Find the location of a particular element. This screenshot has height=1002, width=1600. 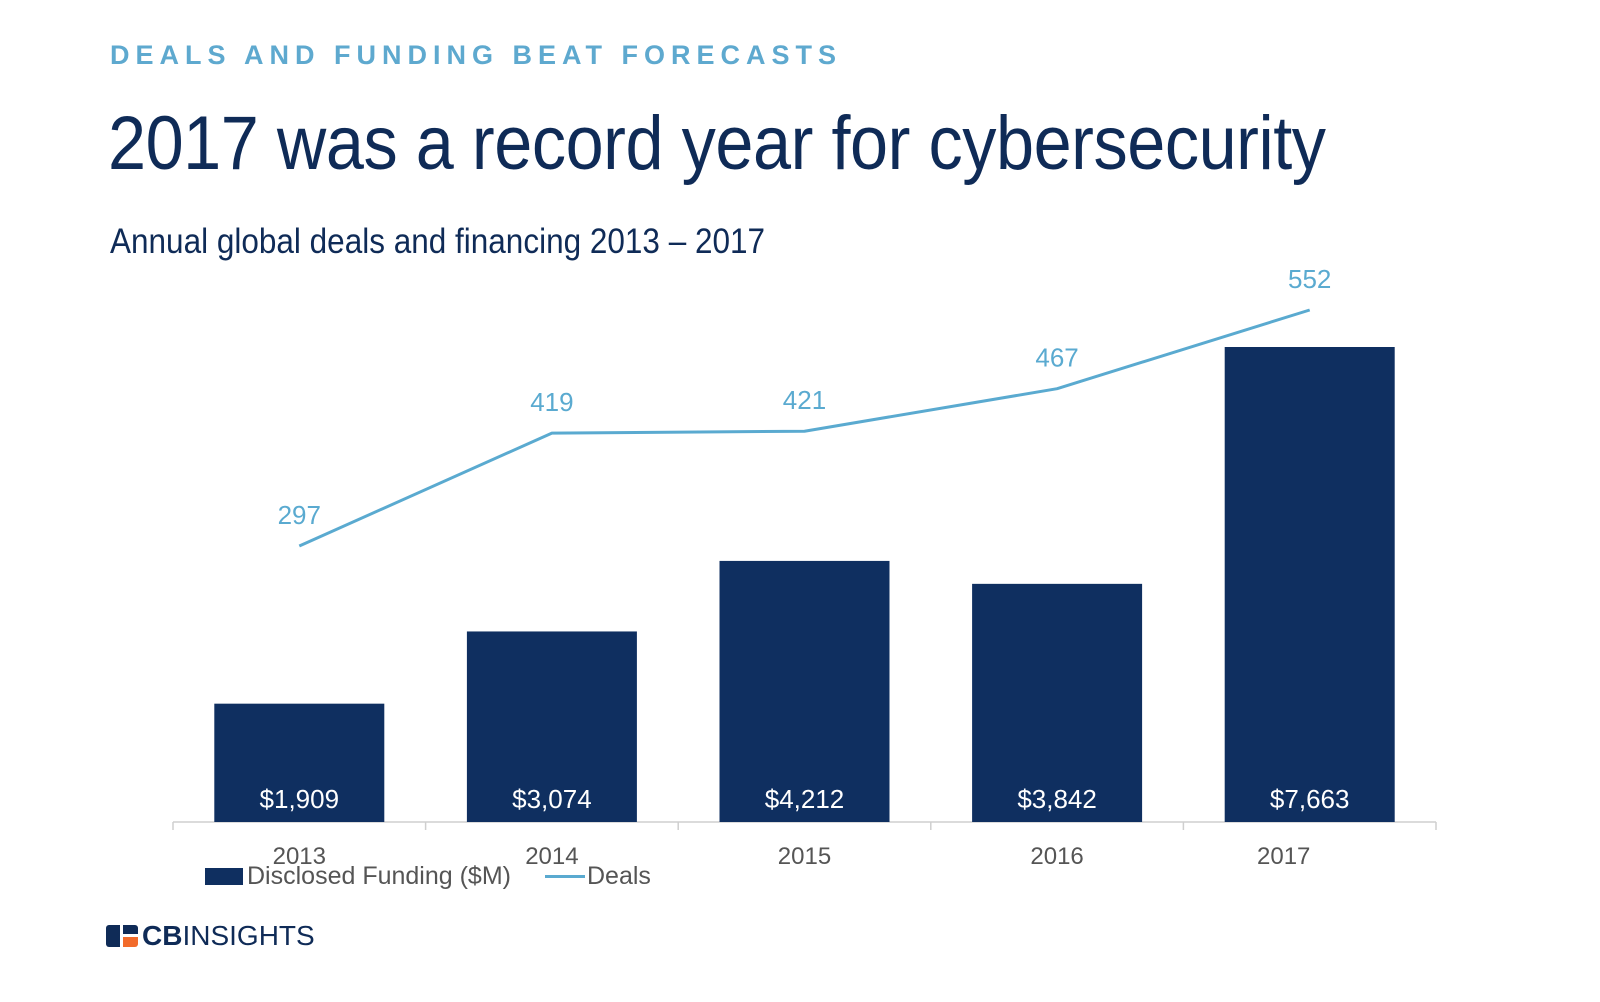

legend-swatch-deals is located at coordinates (565, 876).